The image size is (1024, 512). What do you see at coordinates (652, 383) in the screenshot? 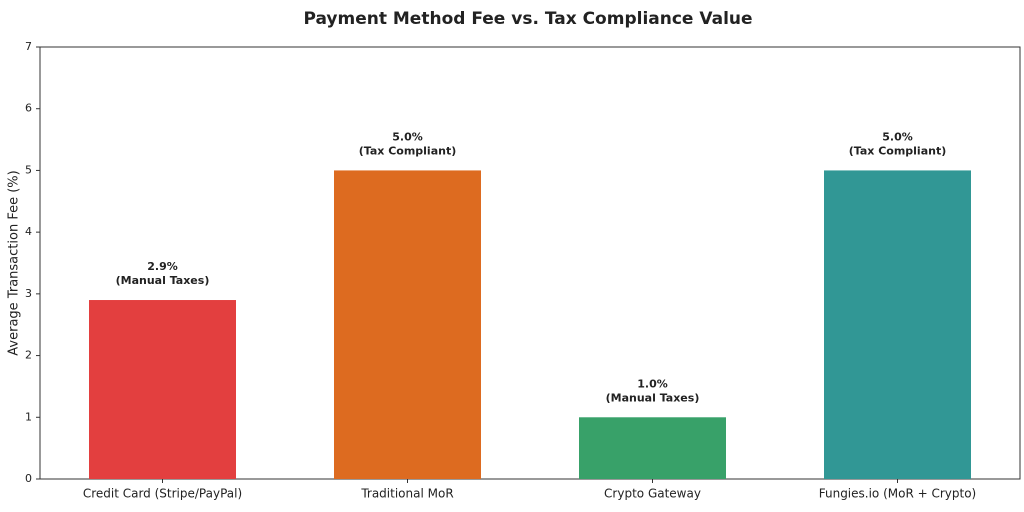
I see `value-label: 1.0%` at bounding box center [652, 383].